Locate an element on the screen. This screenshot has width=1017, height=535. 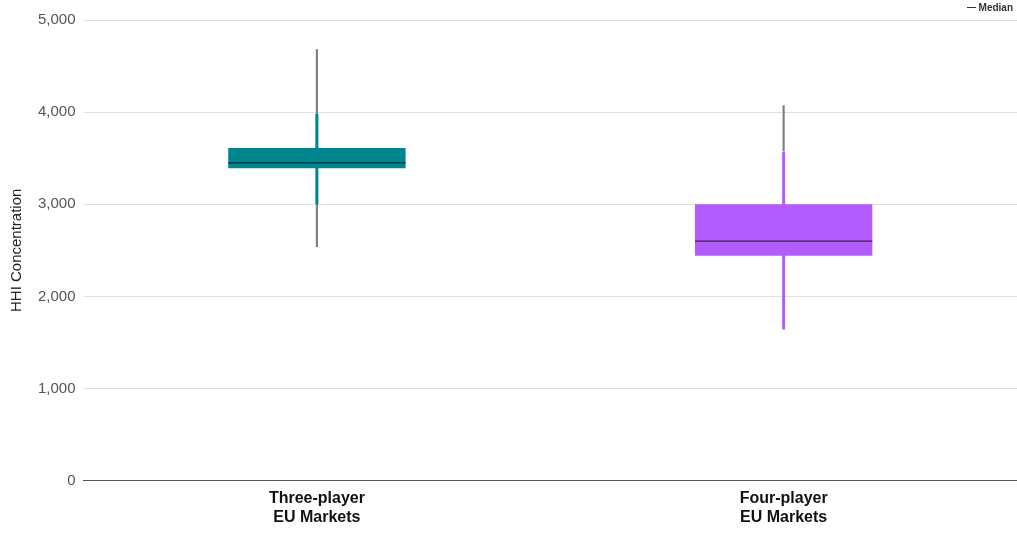
y-tick-label: 2,000 is located at coordinates (56, 295).